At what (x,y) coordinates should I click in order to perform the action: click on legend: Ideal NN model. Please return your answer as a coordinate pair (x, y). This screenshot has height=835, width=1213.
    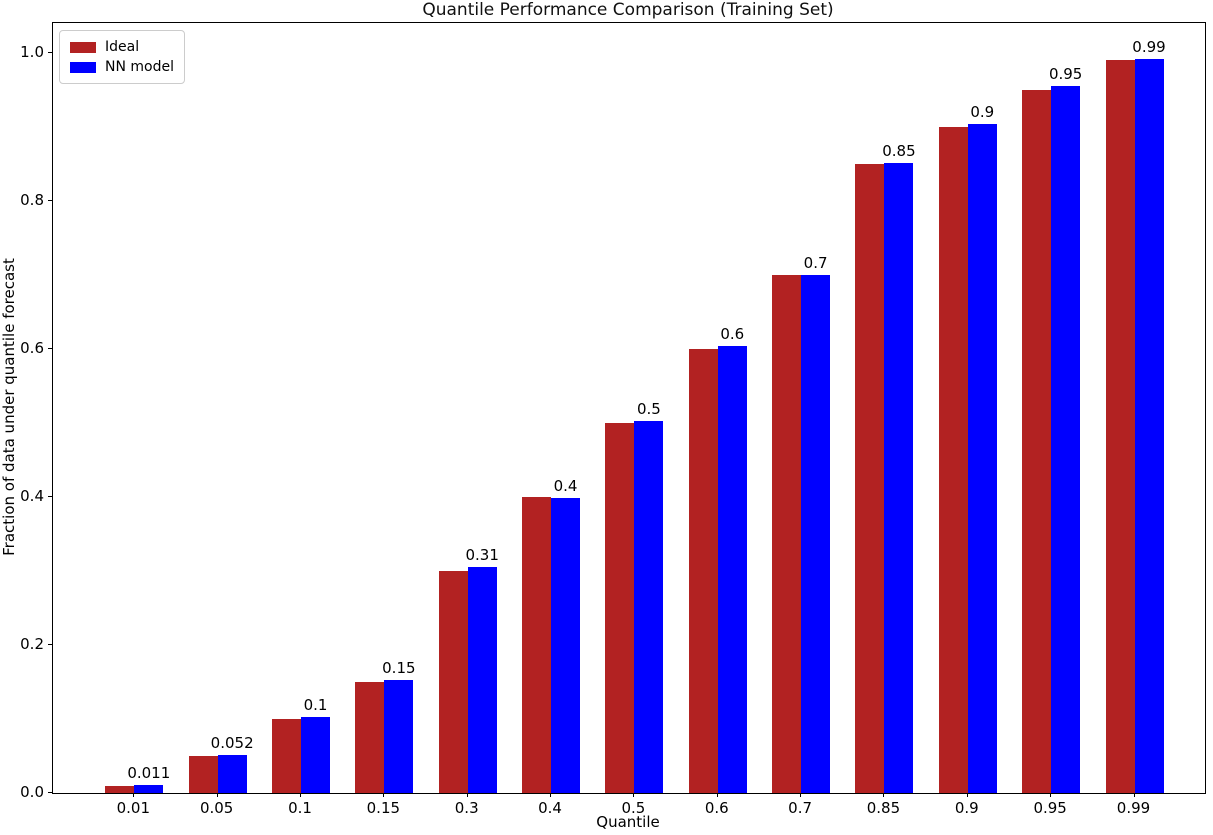
    Looking at the image, I should click on (122, 57).